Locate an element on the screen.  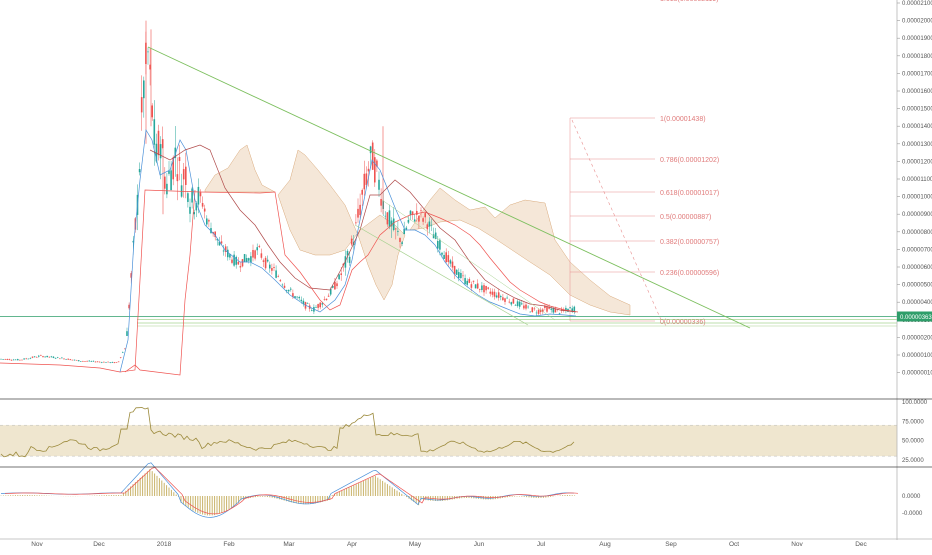
rsi-tick-label: 25.0000 is located at coordinates (913, 461).